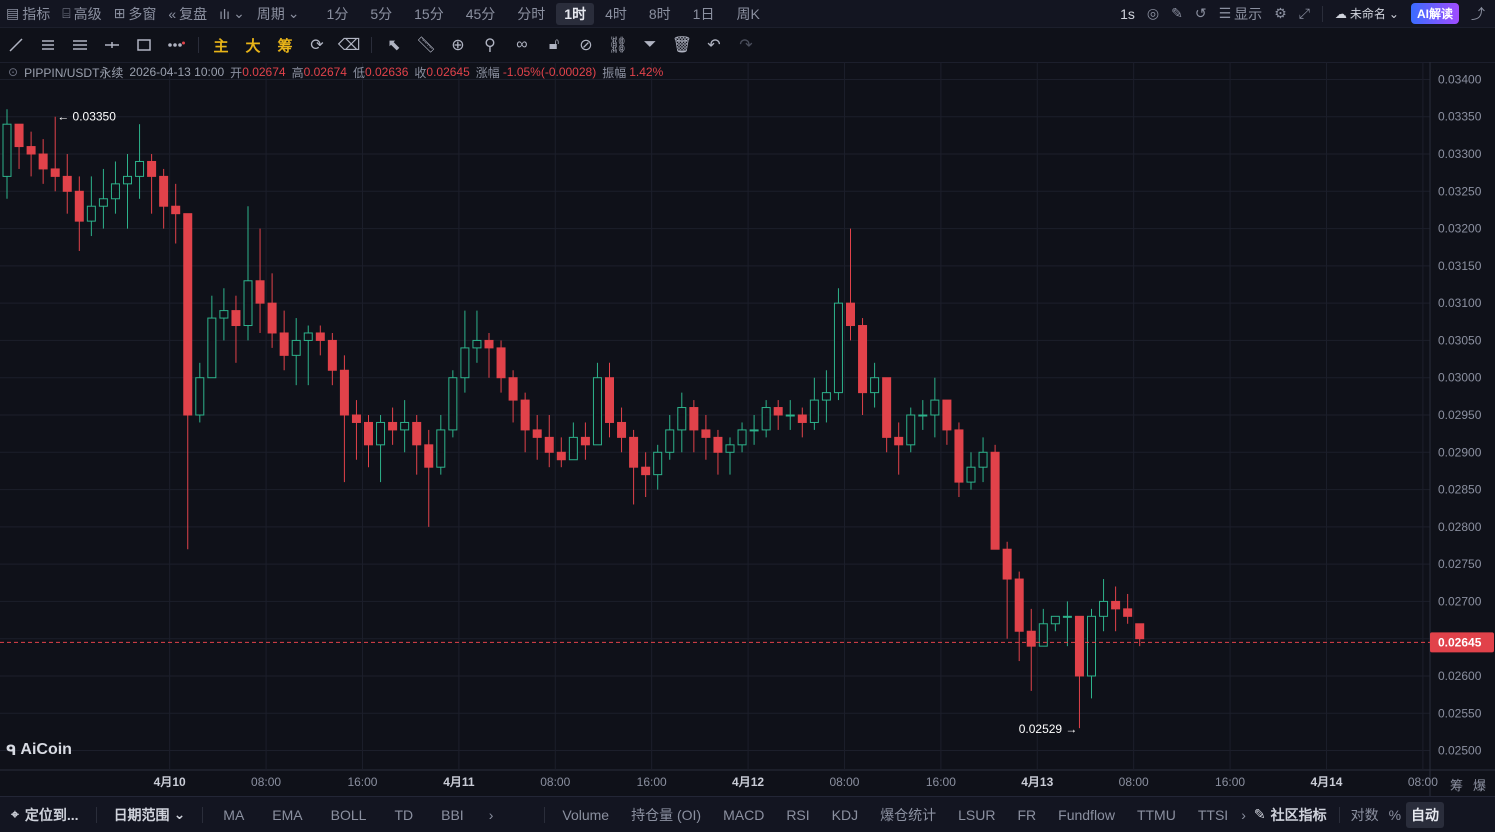  I want to click on filter-icon: ⏷, so click(650, 44).